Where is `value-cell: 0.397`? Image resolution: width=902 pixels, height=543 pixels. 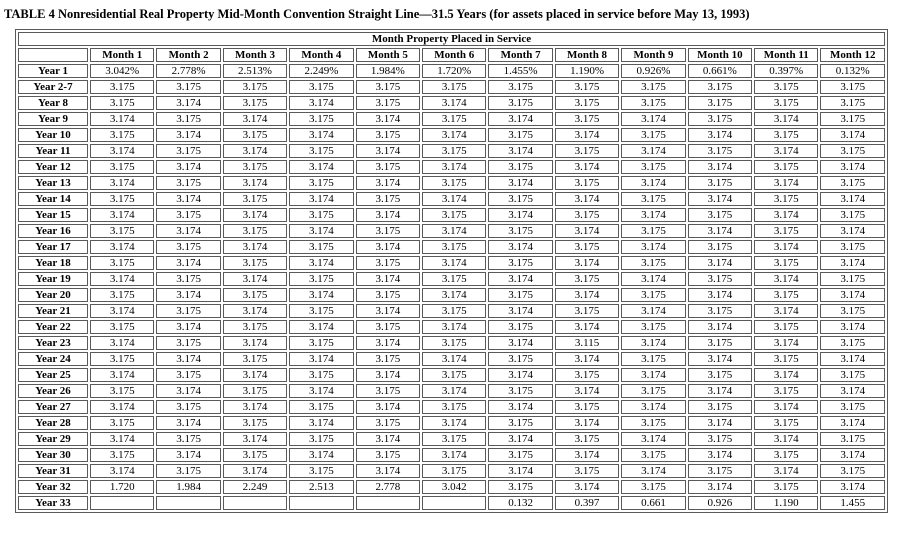
value-cell: 0.397 is located at coordinates (587, 503).